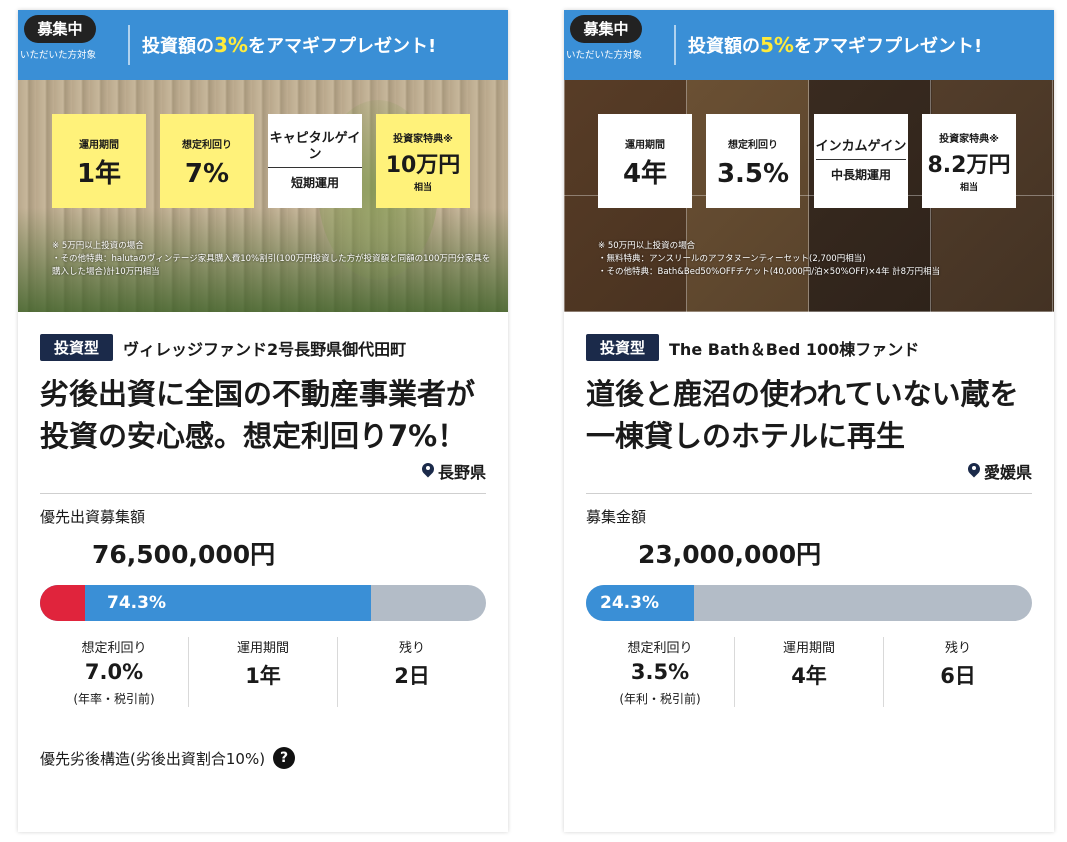 This screenshot has height=842, width=1067. What do you see at coordinates (284, 758) in the screenshot?
I see `help-icon: ?` at bounding box center [284, 758].